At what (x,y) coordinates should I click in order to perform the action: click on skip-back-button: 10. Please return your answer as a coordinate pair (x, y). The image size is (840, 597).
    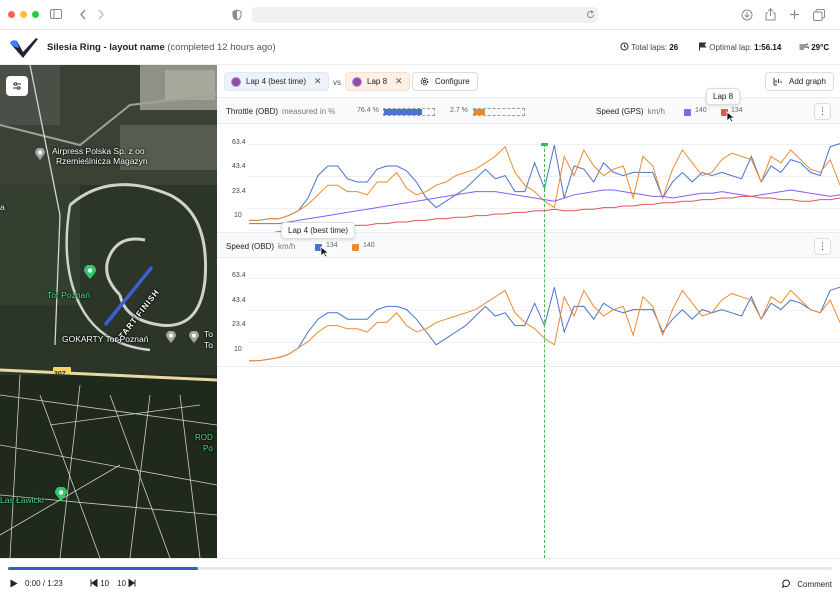
    Looking at the image, I should click on (100, 583).